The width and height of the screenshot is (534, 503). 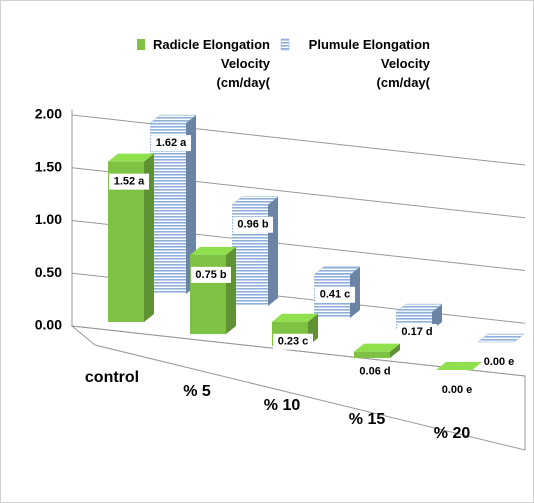 I want to click on x-tick-label: control, so click(x=112, y=377).